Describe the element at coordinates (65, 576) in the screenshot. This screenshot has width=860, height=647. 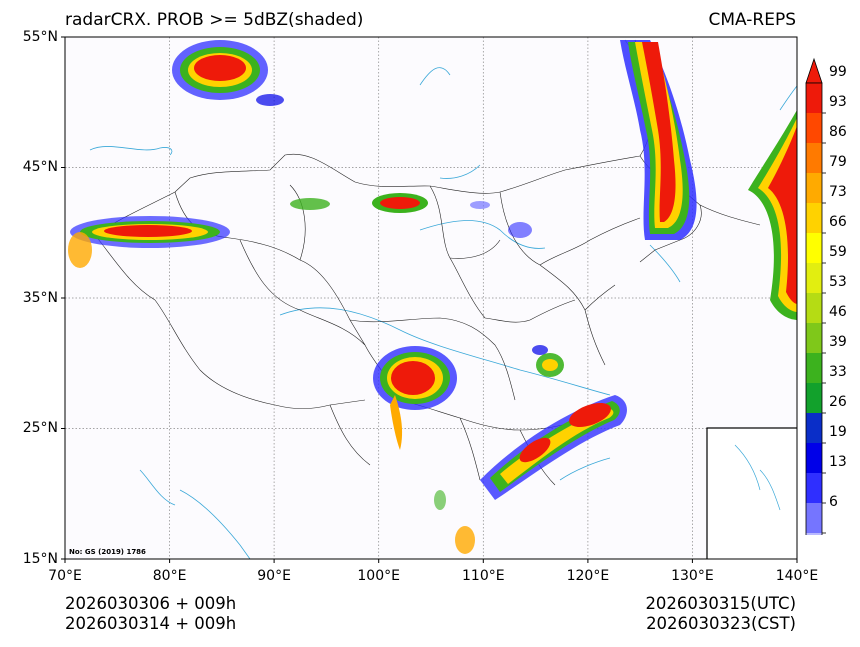
I see `lon-label: 70°E` at that location.